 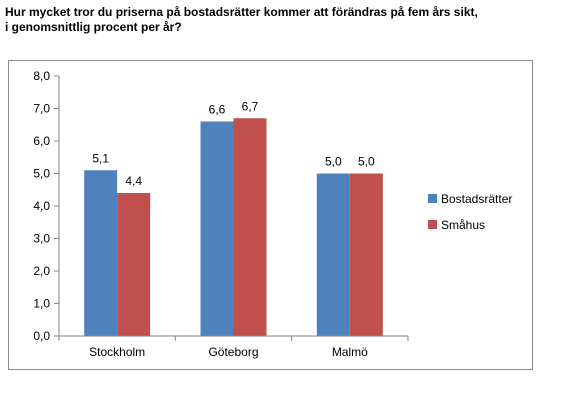 I want to click on data-label: 4,4, so click(x=133, y=181).